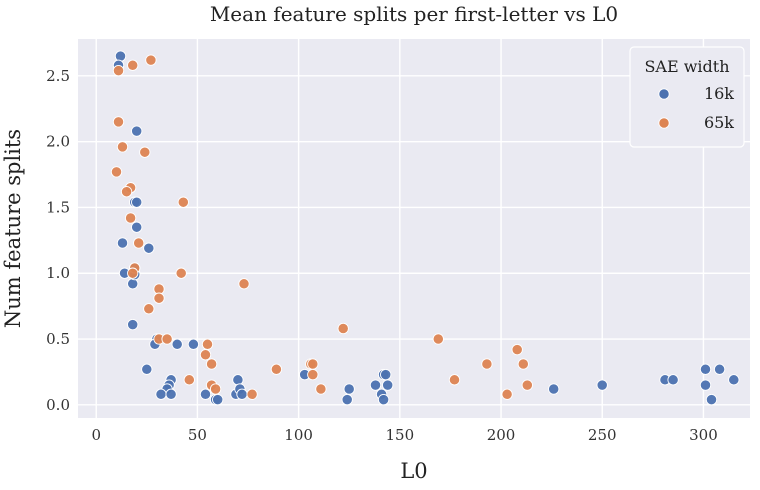  Describe the element at coordinates (58, 142) in the screenshot. I see `y-tick-label: 2.0` at that location.